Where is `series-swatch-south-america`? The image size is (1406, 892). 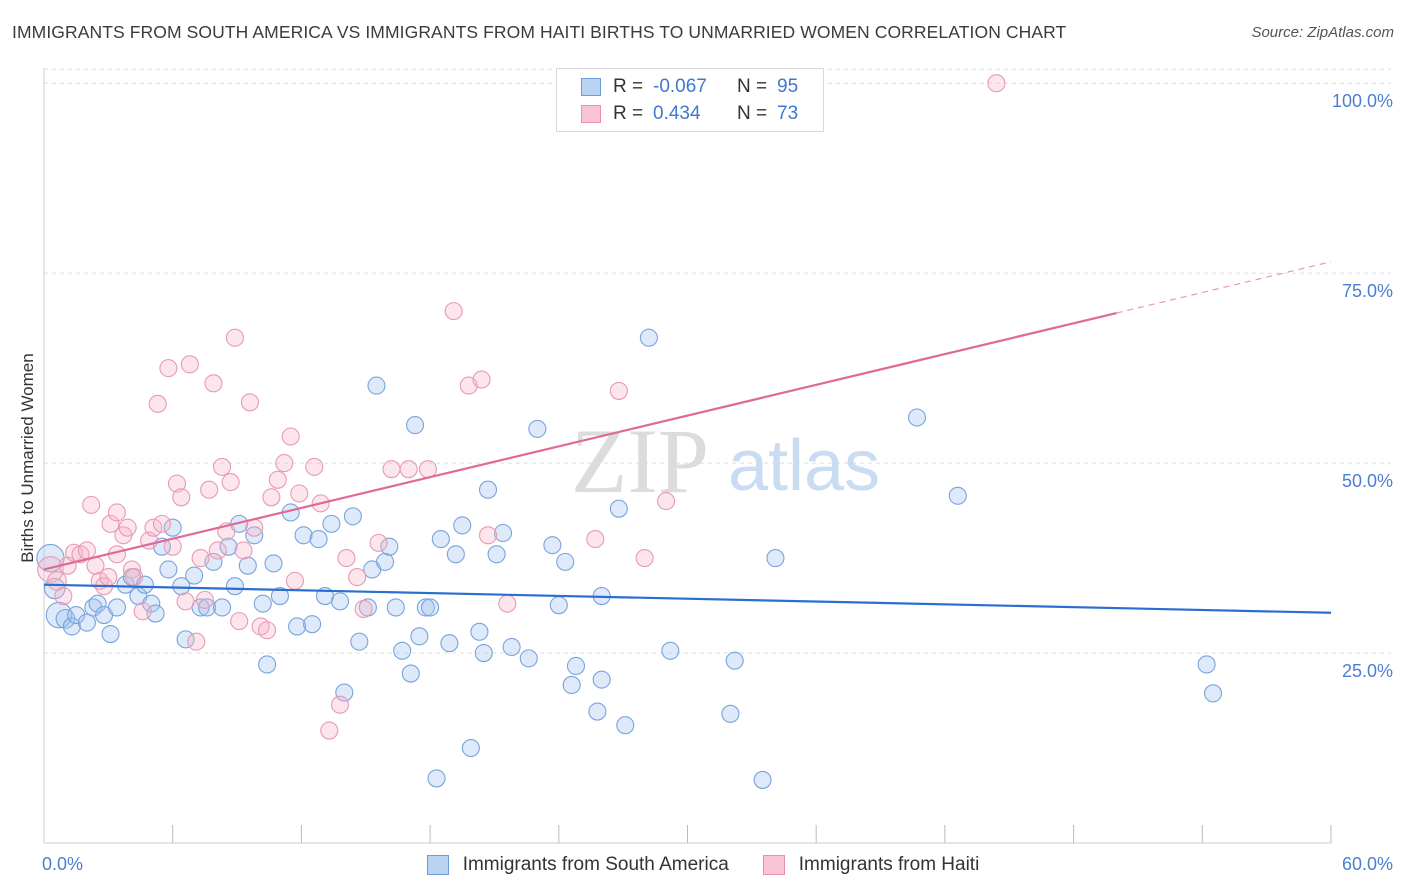
series-swatch-south-america is located at coordinates (437, 865).